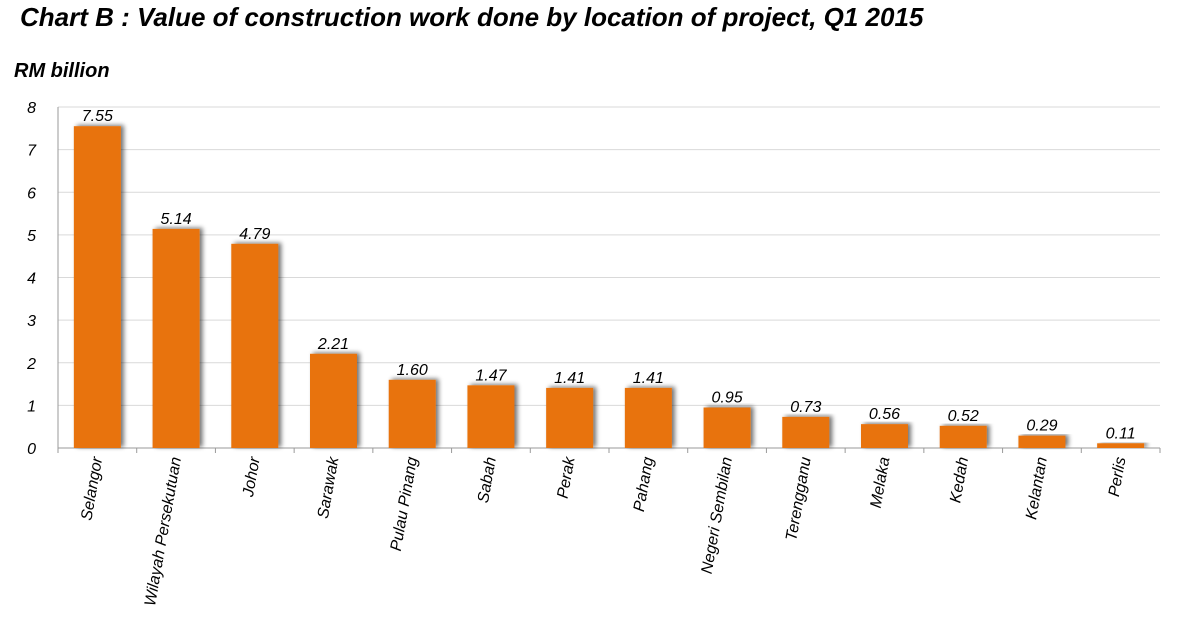 This screenshot has height=633, width=1181. I want to click on data-label: 0.95, so click(727, 398).